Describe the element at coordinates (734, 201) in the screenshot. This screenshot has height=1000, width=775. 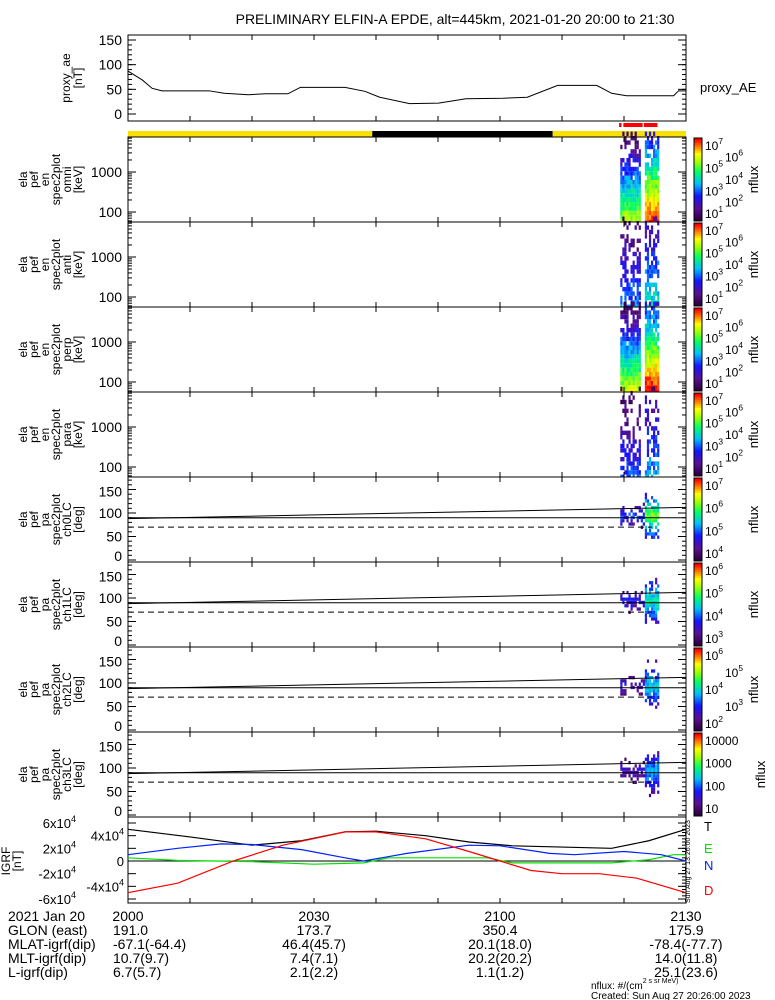
I see `colorbar-label: 10²` at that location.